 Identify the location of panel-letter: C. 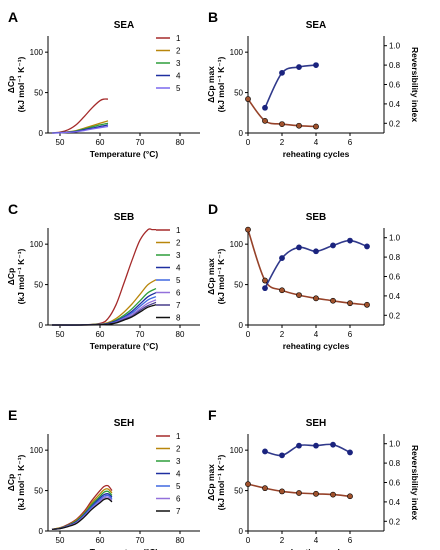
(13, 209).